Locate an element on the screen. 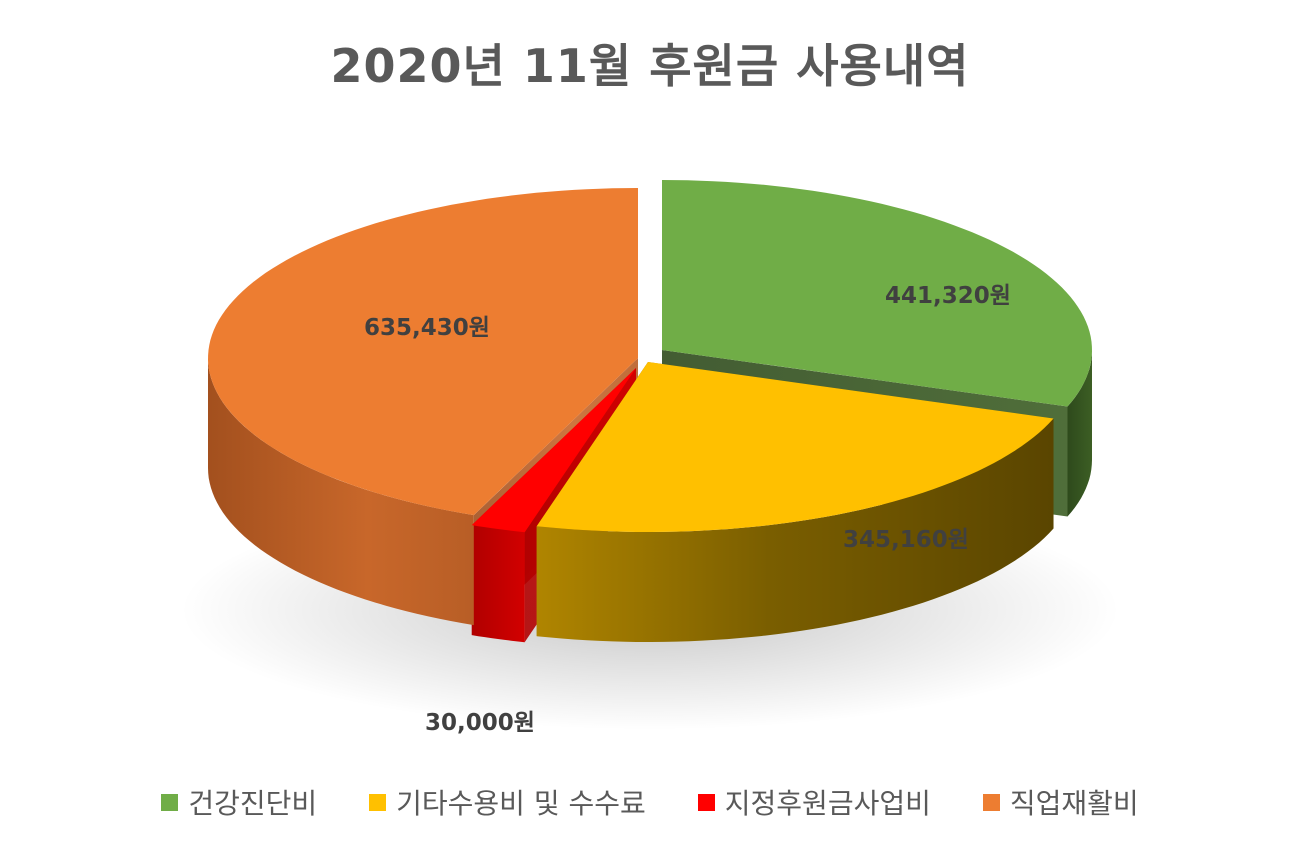  legend-swatch-vocational-rehab is located at coordinates (991, 802).